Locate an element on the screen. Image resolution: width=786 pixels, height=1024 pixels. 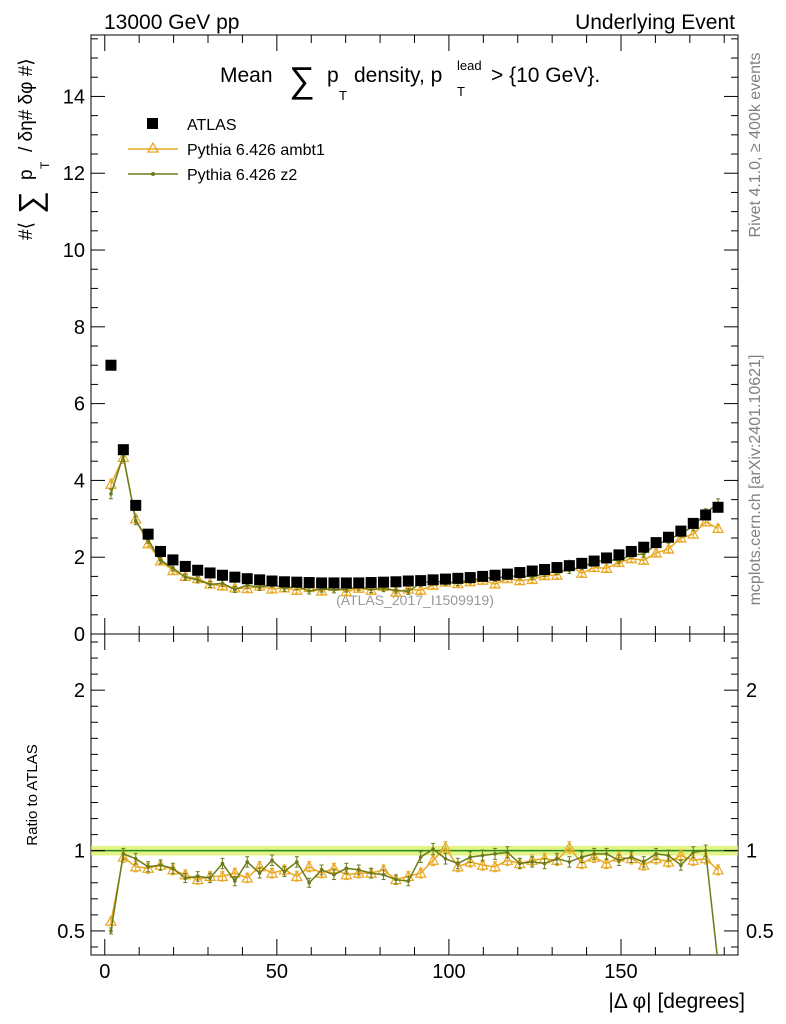
ylabel-p-subscript-t: T is located at coordinates (45, 165).